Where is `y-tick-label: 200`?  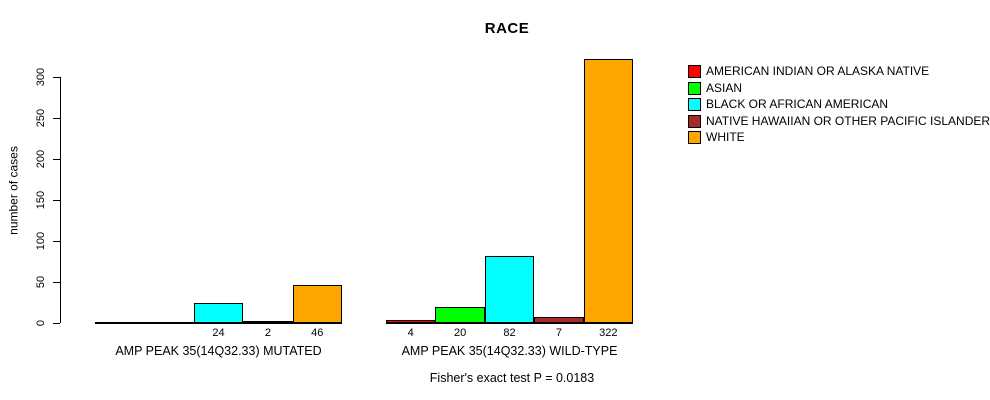 y-tick-label: 200 is located at coordinates (41, 159).